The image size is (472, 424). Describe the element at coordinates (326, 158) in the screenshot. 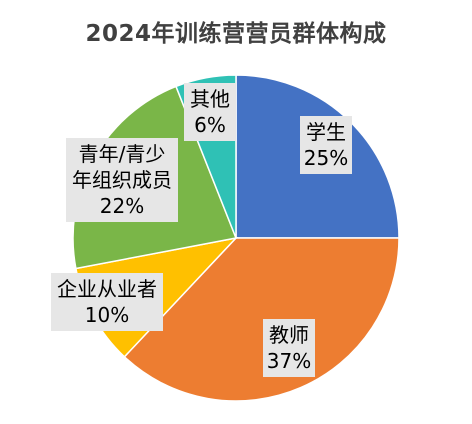

I see `pie-label-percent-0: 25%` at that location.